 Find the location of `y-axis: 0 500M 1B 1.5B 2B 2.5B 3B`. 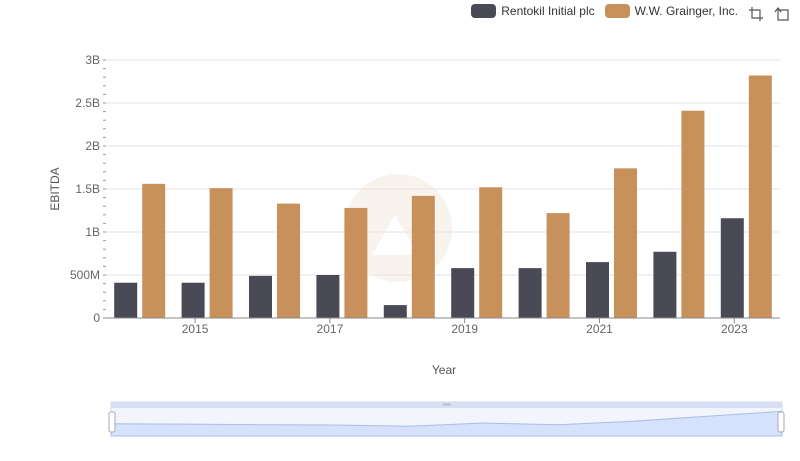

y-axis: 0 500M 1B 1.5B 2B 2.5B 3B is located at coordinates (88, 189).